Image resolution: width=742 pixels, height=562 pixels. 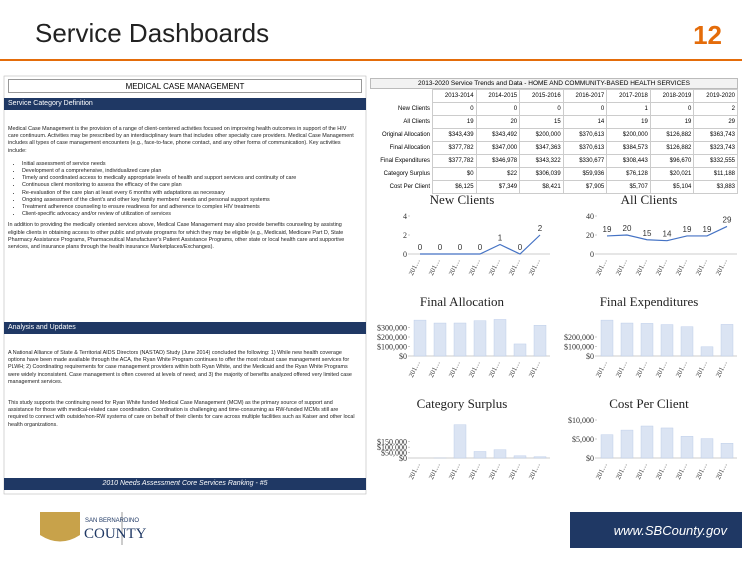 What do you see at coordinates (590, 235) in the screenshot?
I see `y-tick-label: 20` at bounding box center [590, 235].